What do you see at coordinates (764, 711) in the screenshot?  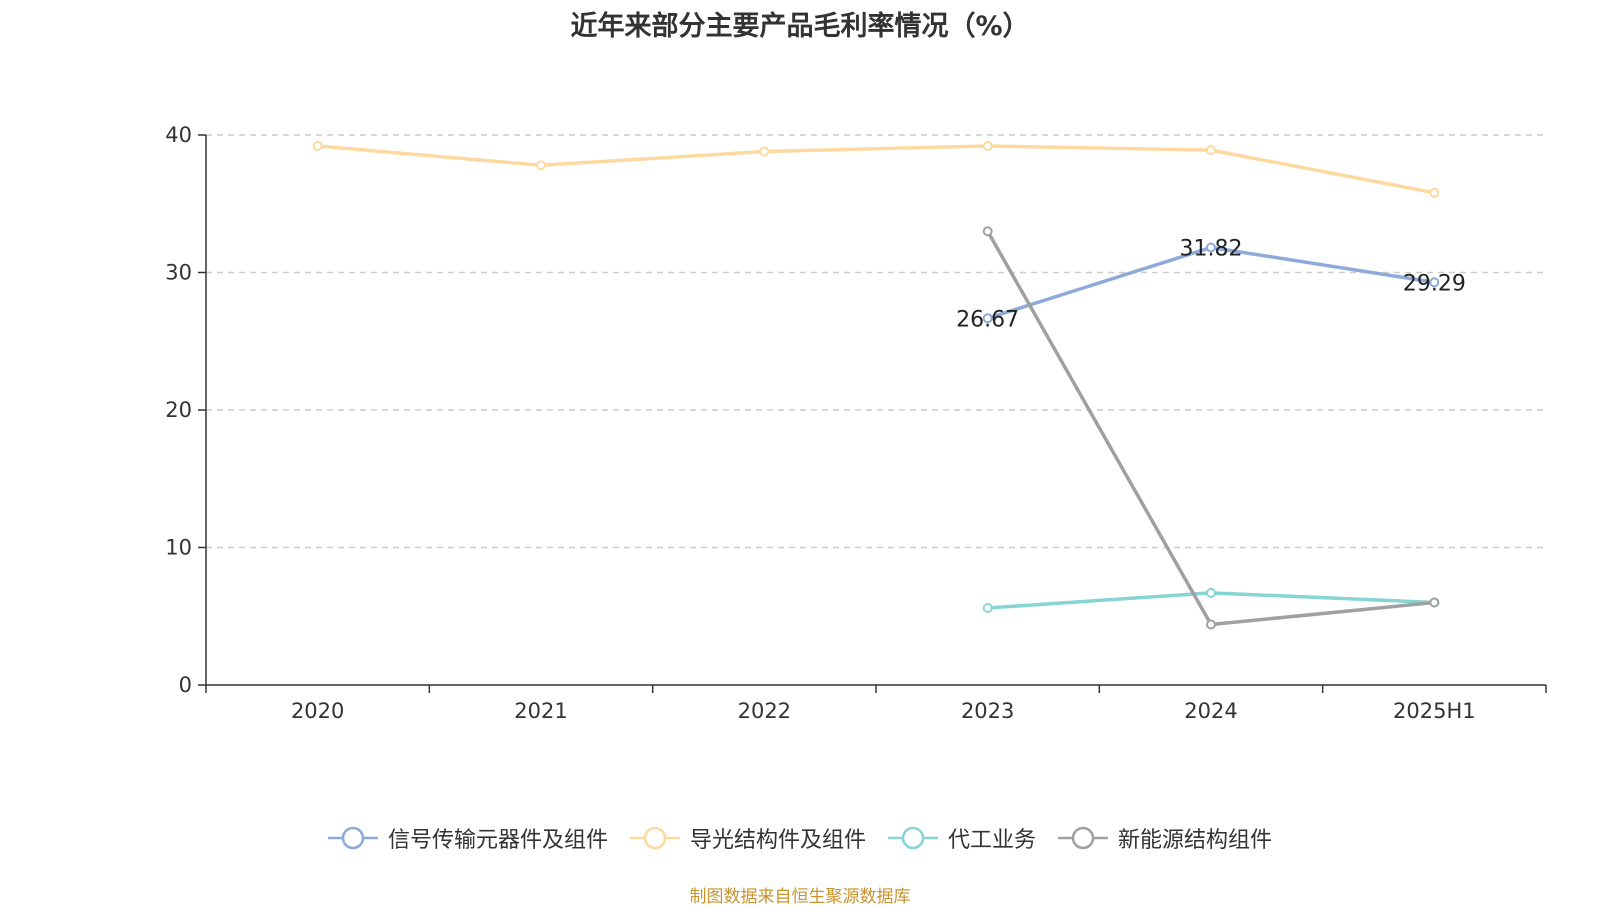 I see `x-tick-label: 2022` at bounding box center [764, 711].